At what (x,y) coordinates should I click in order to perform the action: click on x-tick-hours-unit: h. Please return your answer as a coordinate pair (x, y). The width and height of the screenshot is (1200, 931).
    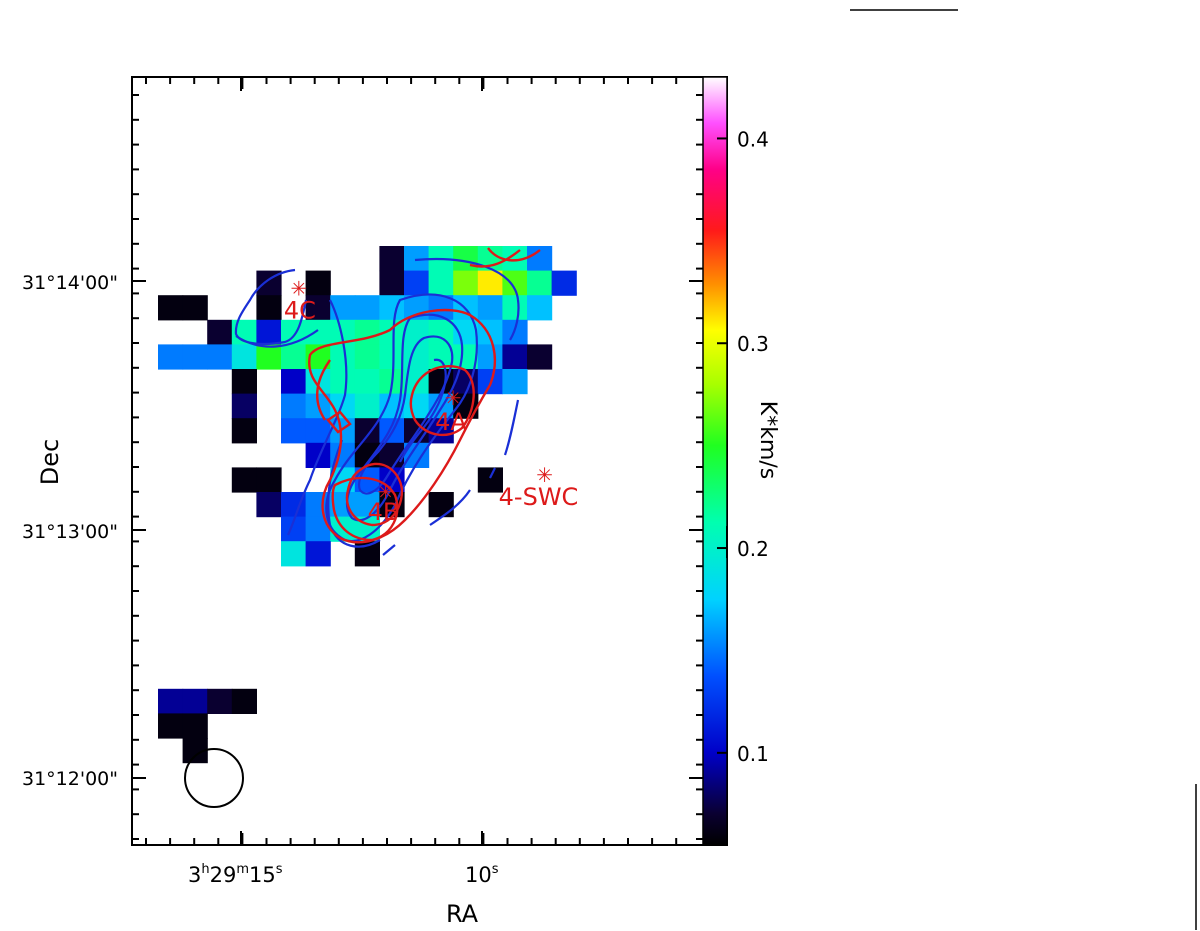
    Looking at the image, I should click on (205, 869).